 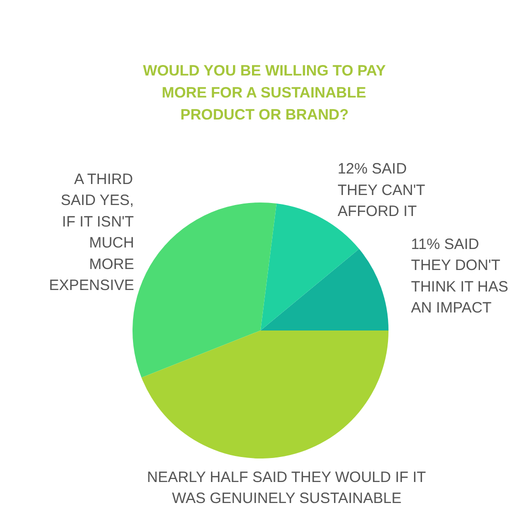 I want to click on slice-label: A THIRD SAID YES, IF IT ISN'T MUCH MORE EXPENSIVE, so click(x=91, y=232).